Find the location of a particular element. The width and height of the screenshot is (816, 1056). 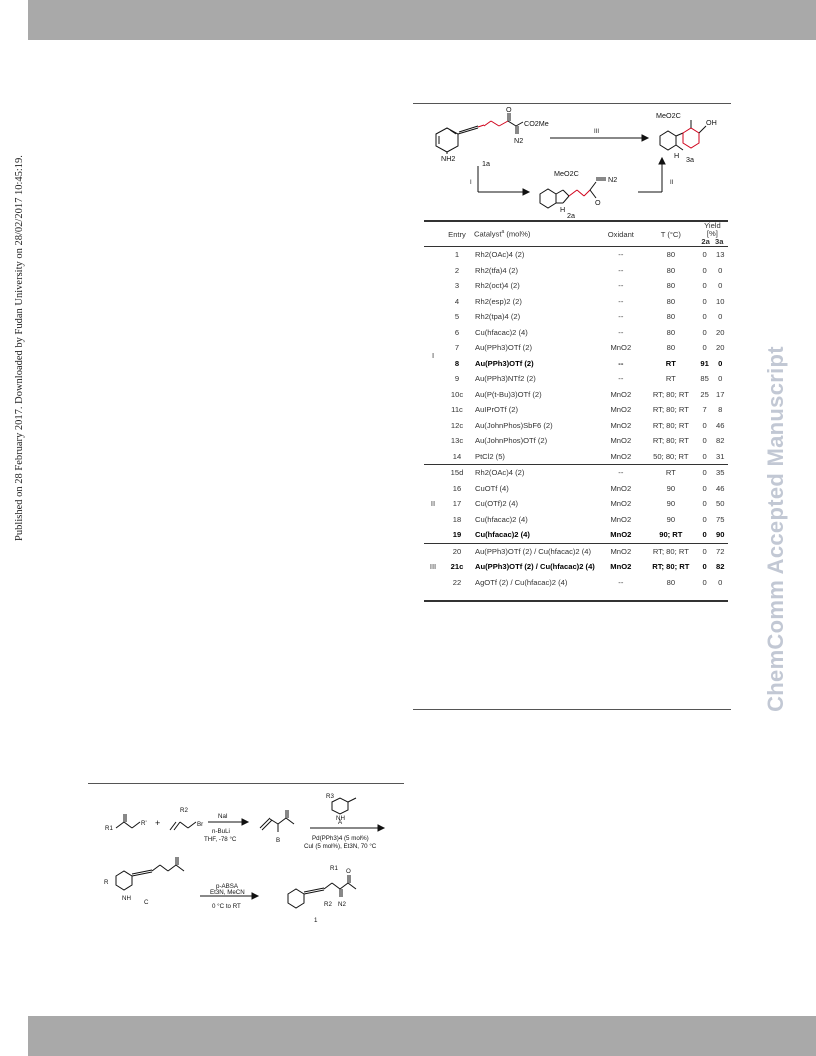

table-row: 7 Au(PPh3)OTf (2) MnO2 80 0 20 is located at coordinates (576, 348).